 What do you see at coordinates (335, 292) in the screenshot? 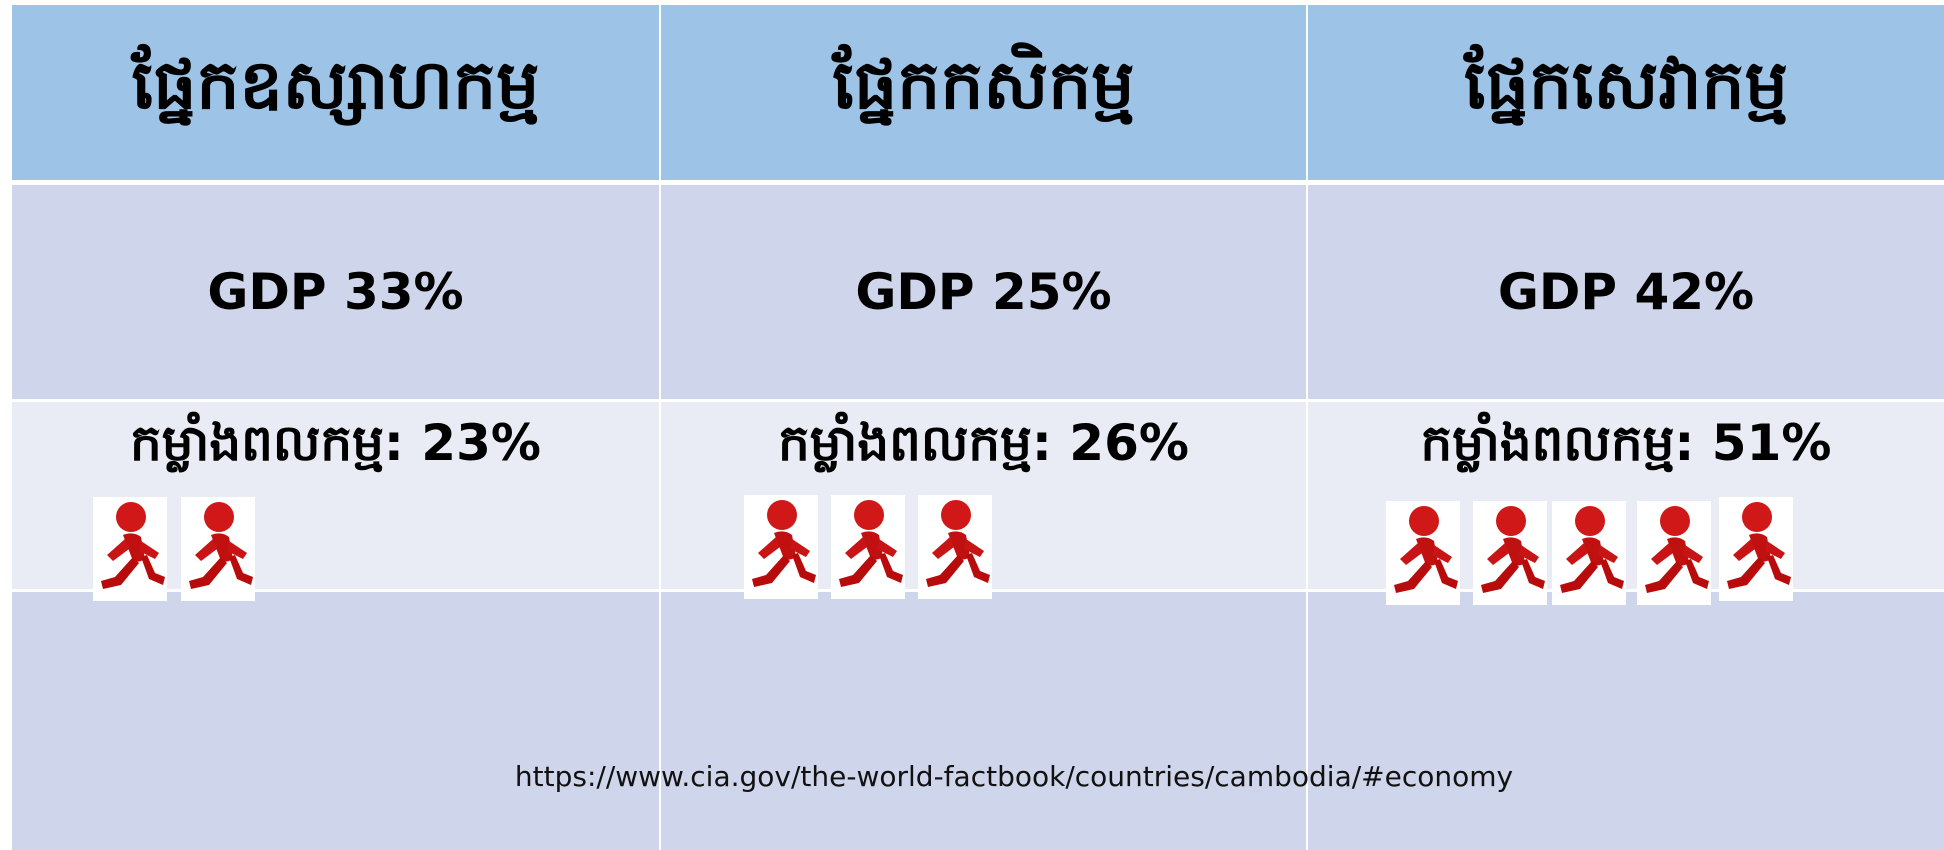
I see `gdp-cell: GDP 33%` at bounding box center [335, 292].